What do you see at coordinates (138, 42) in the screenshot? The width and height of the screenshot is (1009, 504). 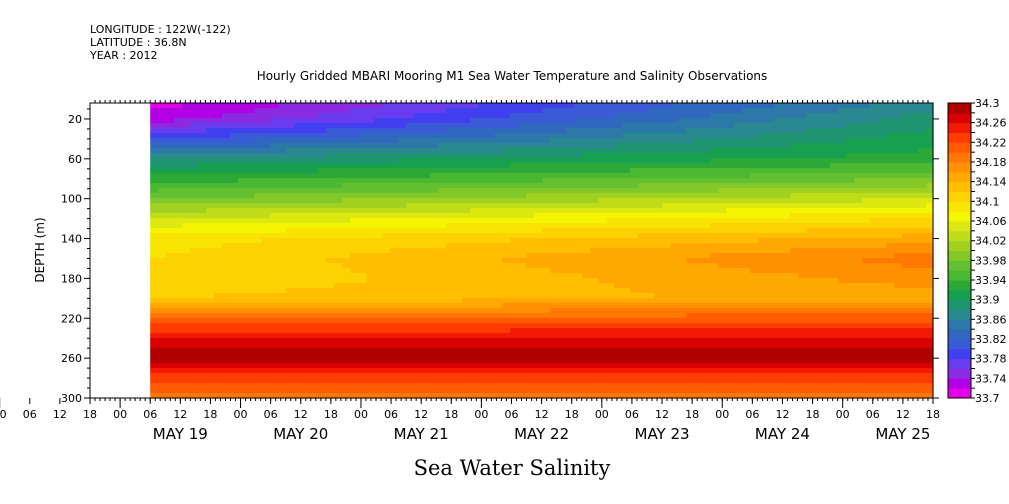 I see `latitude-label: LATITUDE : 36.8N` at bounding box center [138, 42].